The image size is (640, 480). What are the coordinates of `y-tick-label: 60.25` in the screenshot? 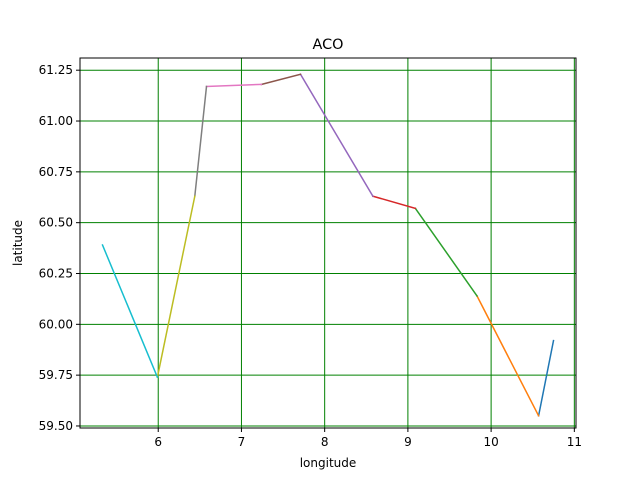 It's located at (56, 273).